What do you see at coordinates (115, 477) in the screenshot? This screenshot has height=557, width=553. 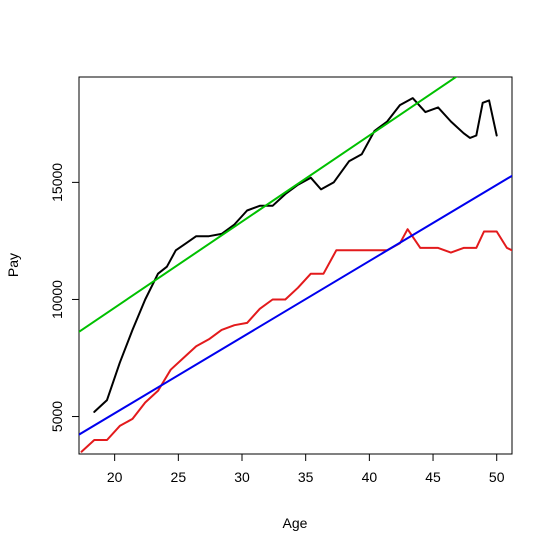 I see `x-tick-label: 20` at bounding box center [115, 477].